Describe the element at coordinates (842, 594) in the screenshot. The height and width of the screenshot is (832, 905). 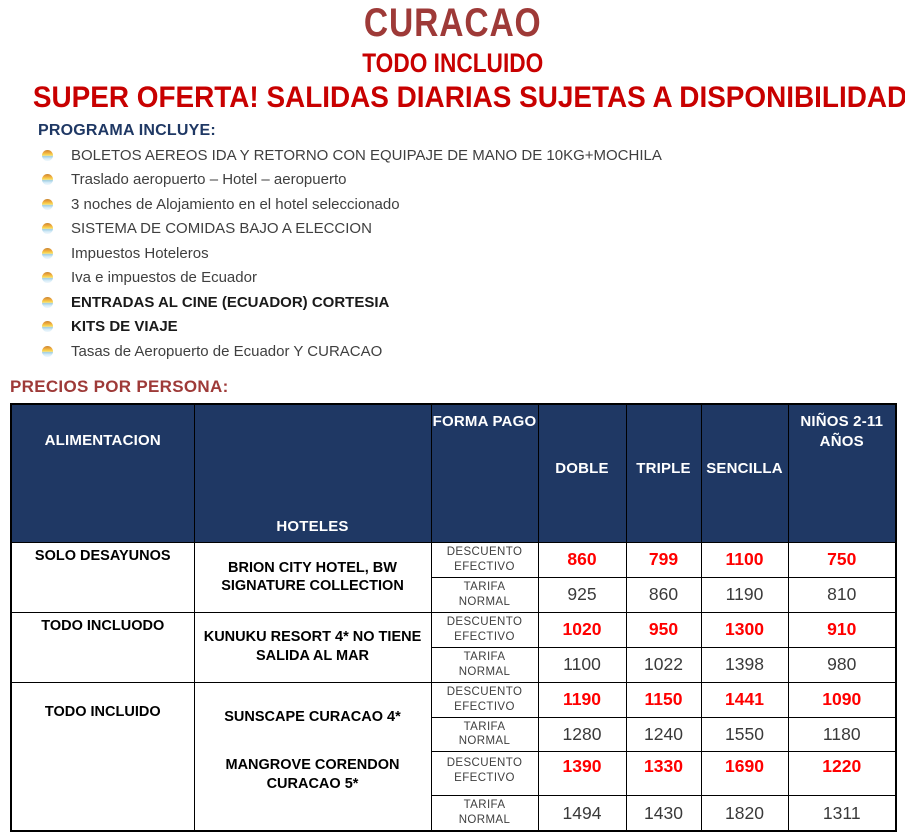
I see `price-cell: 810` at that location.